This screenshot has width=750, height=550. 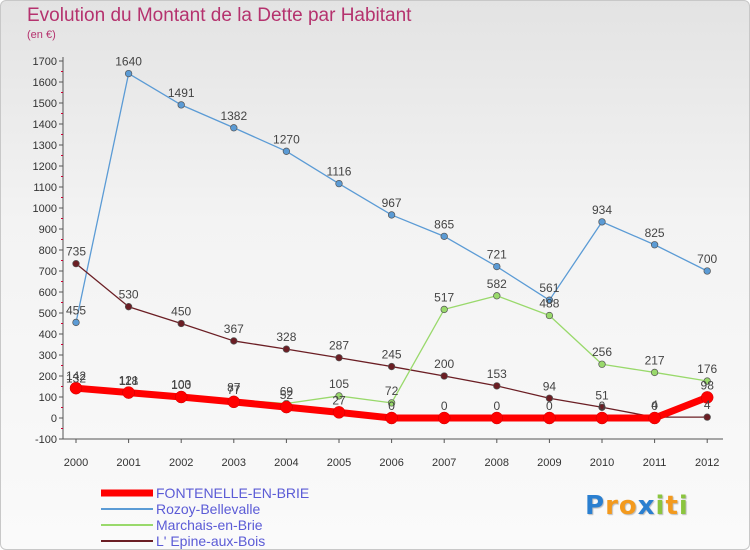 I want to click on y-tick-label: -100, so click(x=46, y=440).